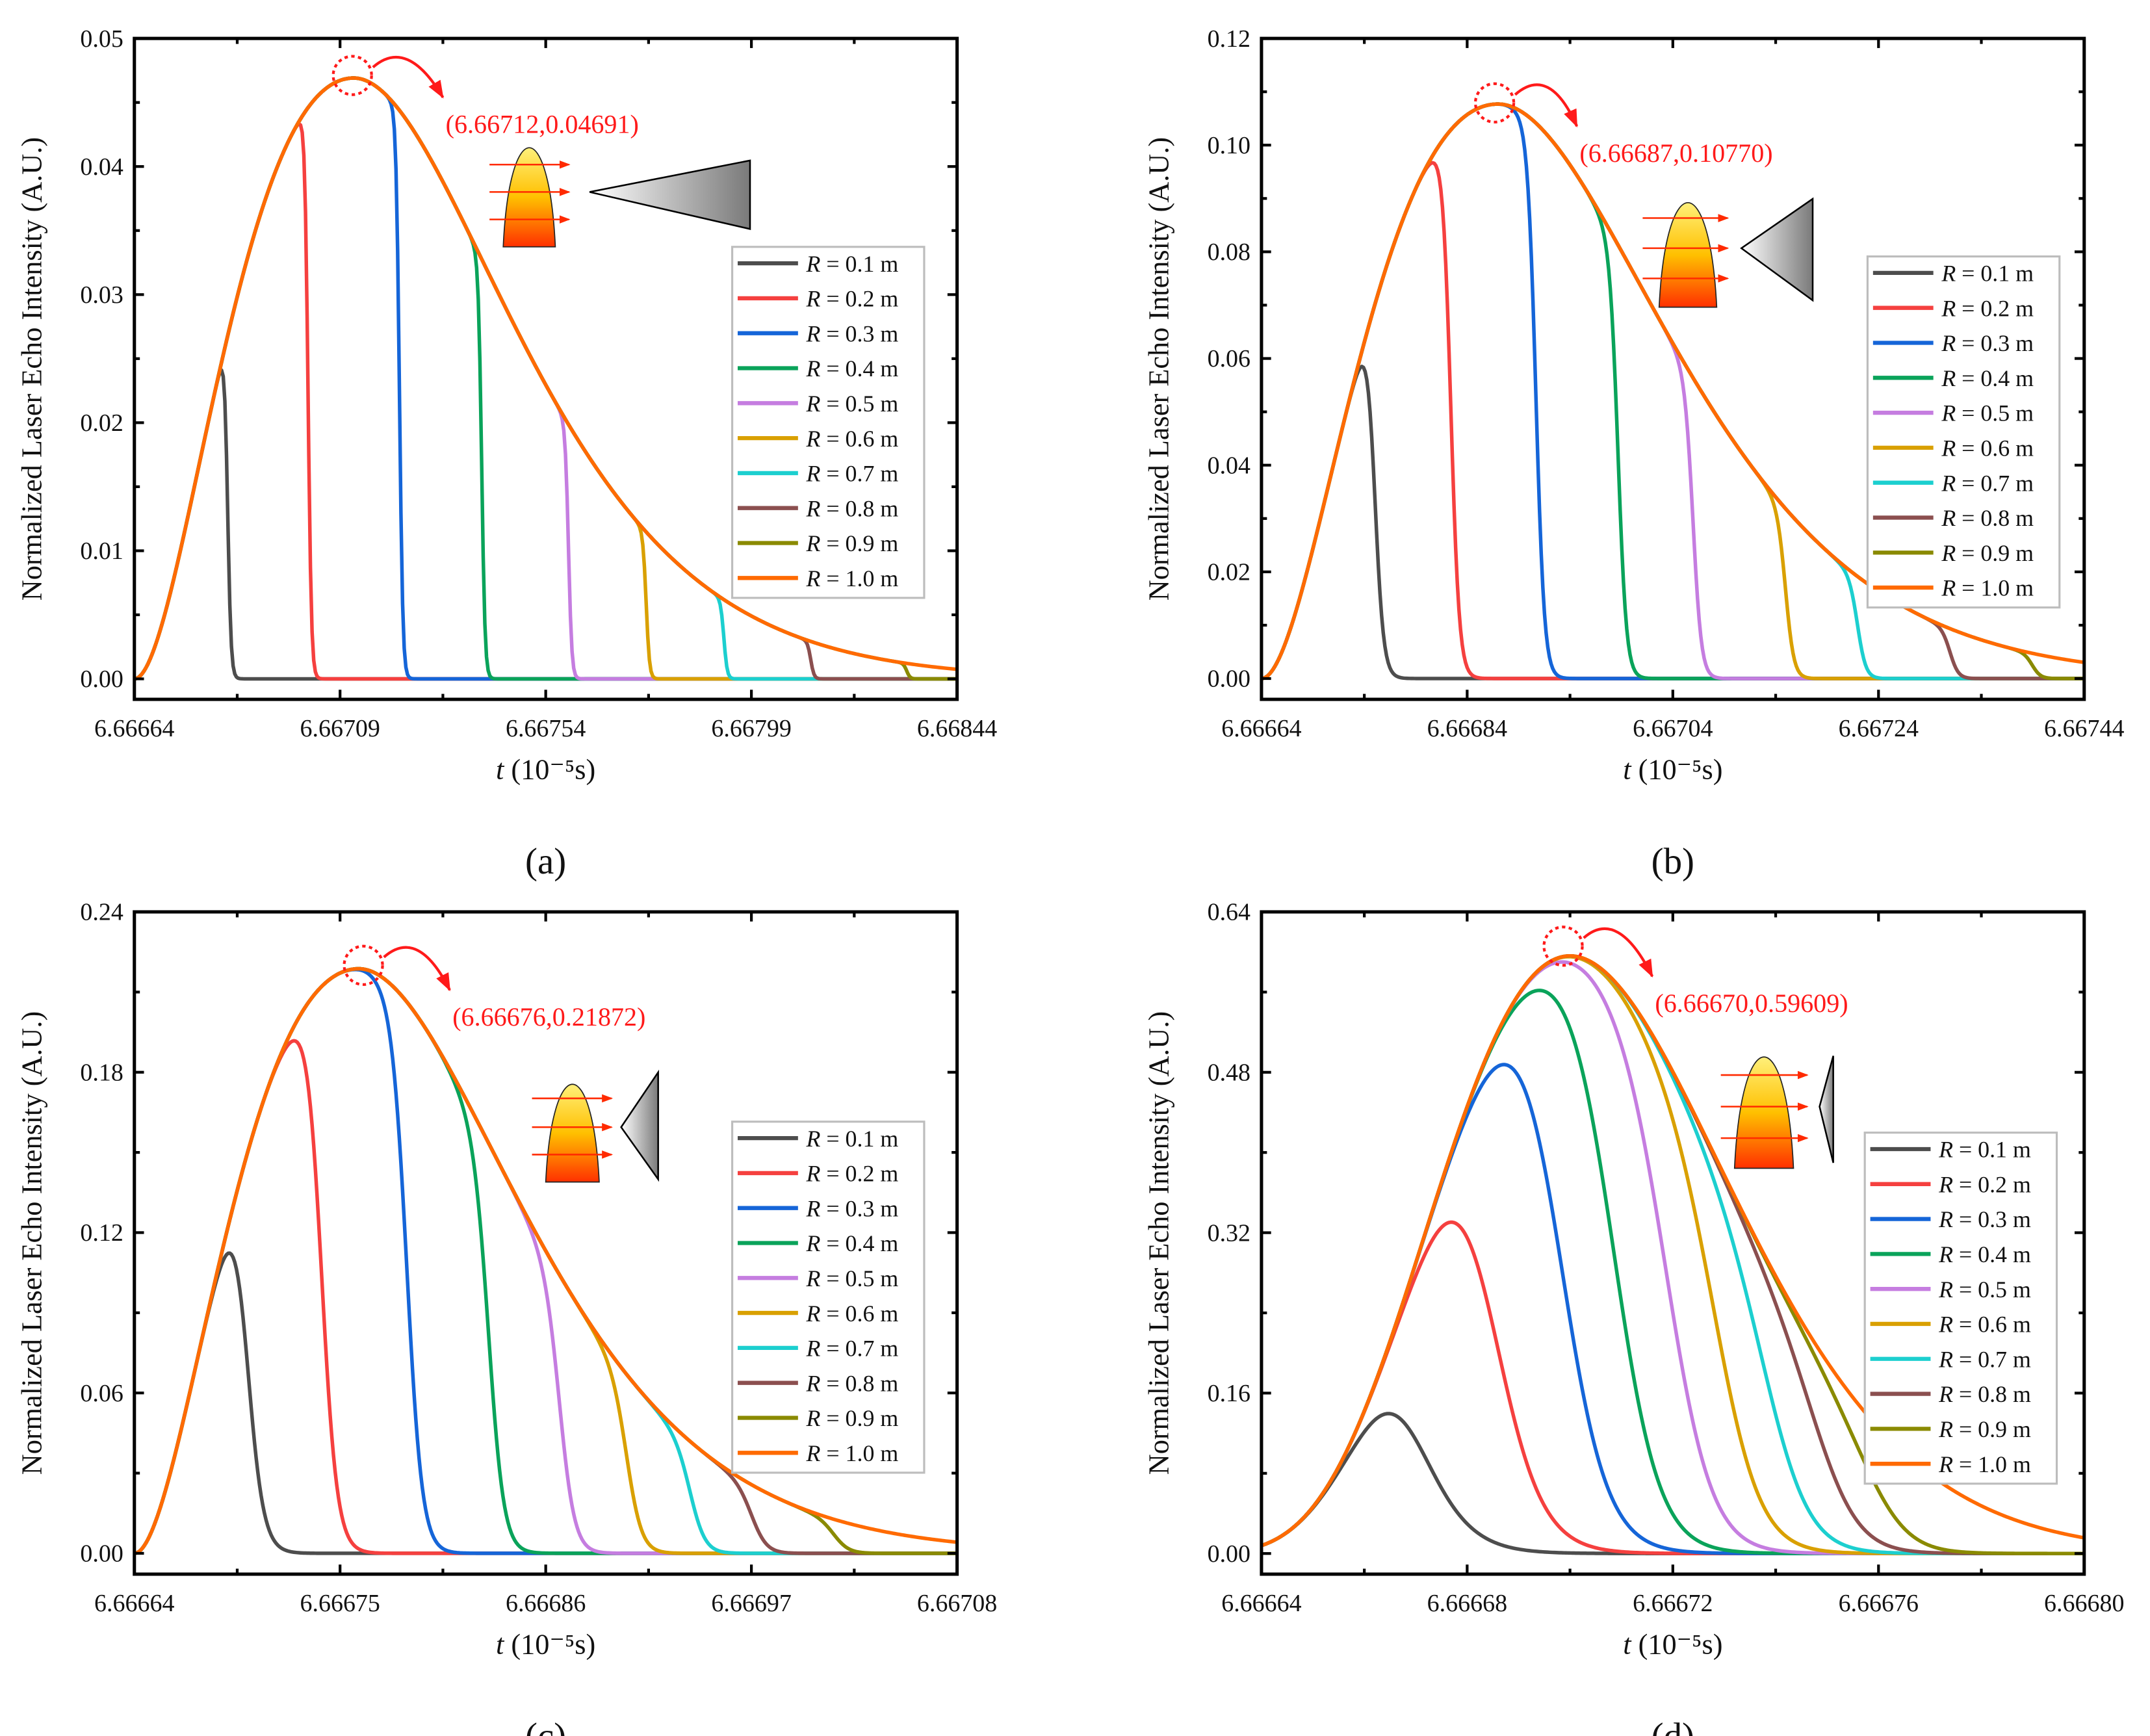  I want to click on curved-arrow-icon, so click(1618, 952).